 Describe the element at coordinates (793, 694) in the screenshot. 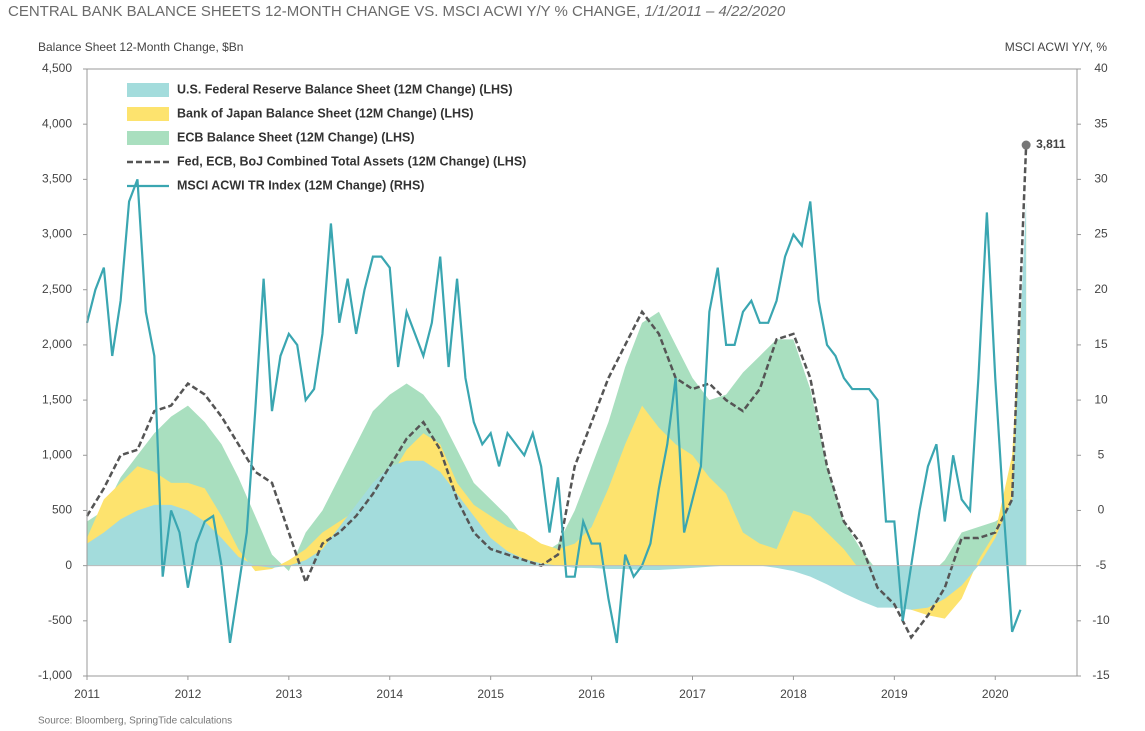

I see `x-tick-label: 2018` at that location.